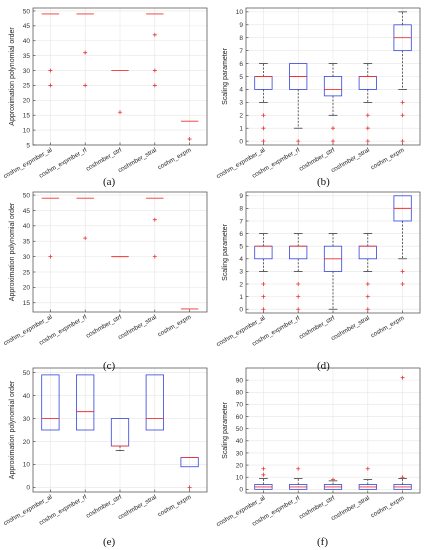 The image size is (434, 550). What do you see at coordinates (241, 141) in the screenshot?
I see `y-tick-label: 0` at bounding box center [241, 141].